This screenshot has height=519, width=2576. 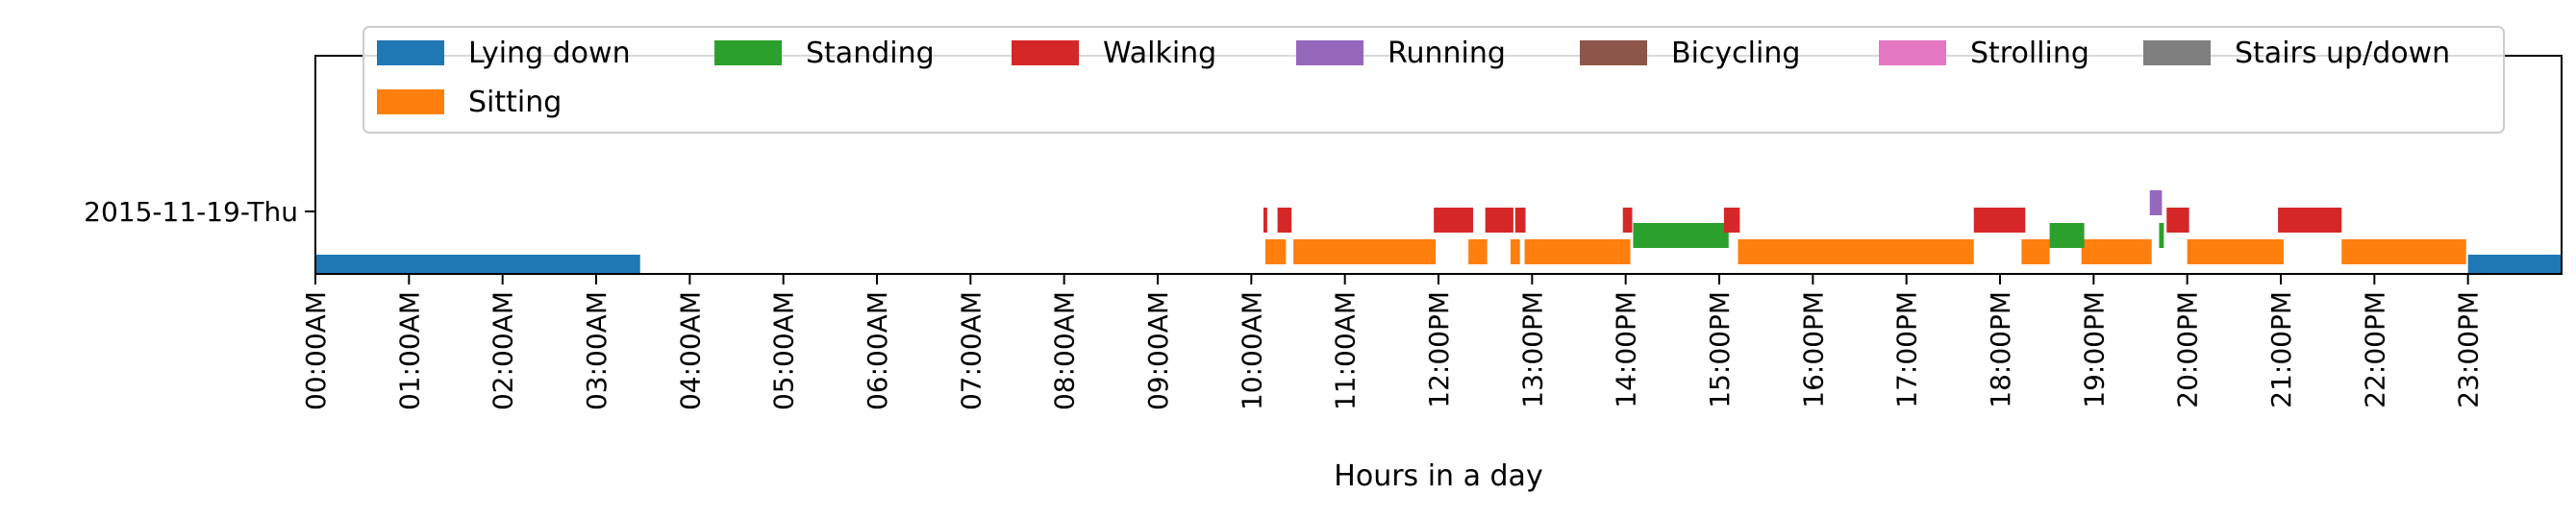 I want to click on x-tick-label-23: 23:00PM, so click(x=2469, y=349).